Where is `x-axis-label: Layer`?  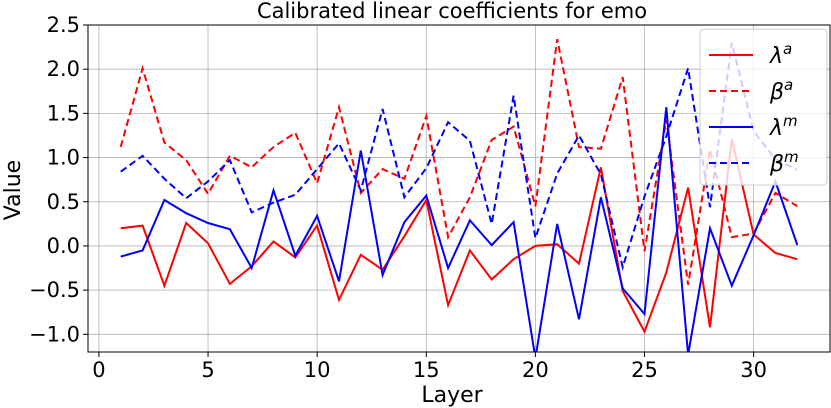
x-axis-label: Layer is located at coordinates (452, 395).